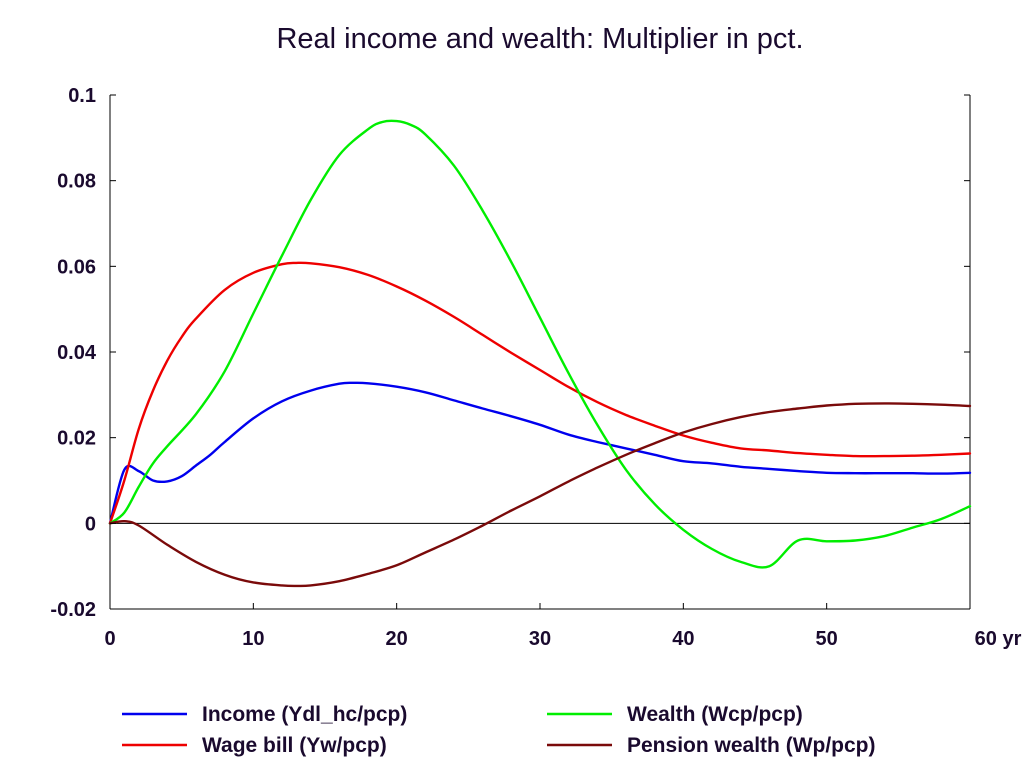 The image size is (1024, 778). I want to click on y-tick-label: 0.06, so click(76, 267).